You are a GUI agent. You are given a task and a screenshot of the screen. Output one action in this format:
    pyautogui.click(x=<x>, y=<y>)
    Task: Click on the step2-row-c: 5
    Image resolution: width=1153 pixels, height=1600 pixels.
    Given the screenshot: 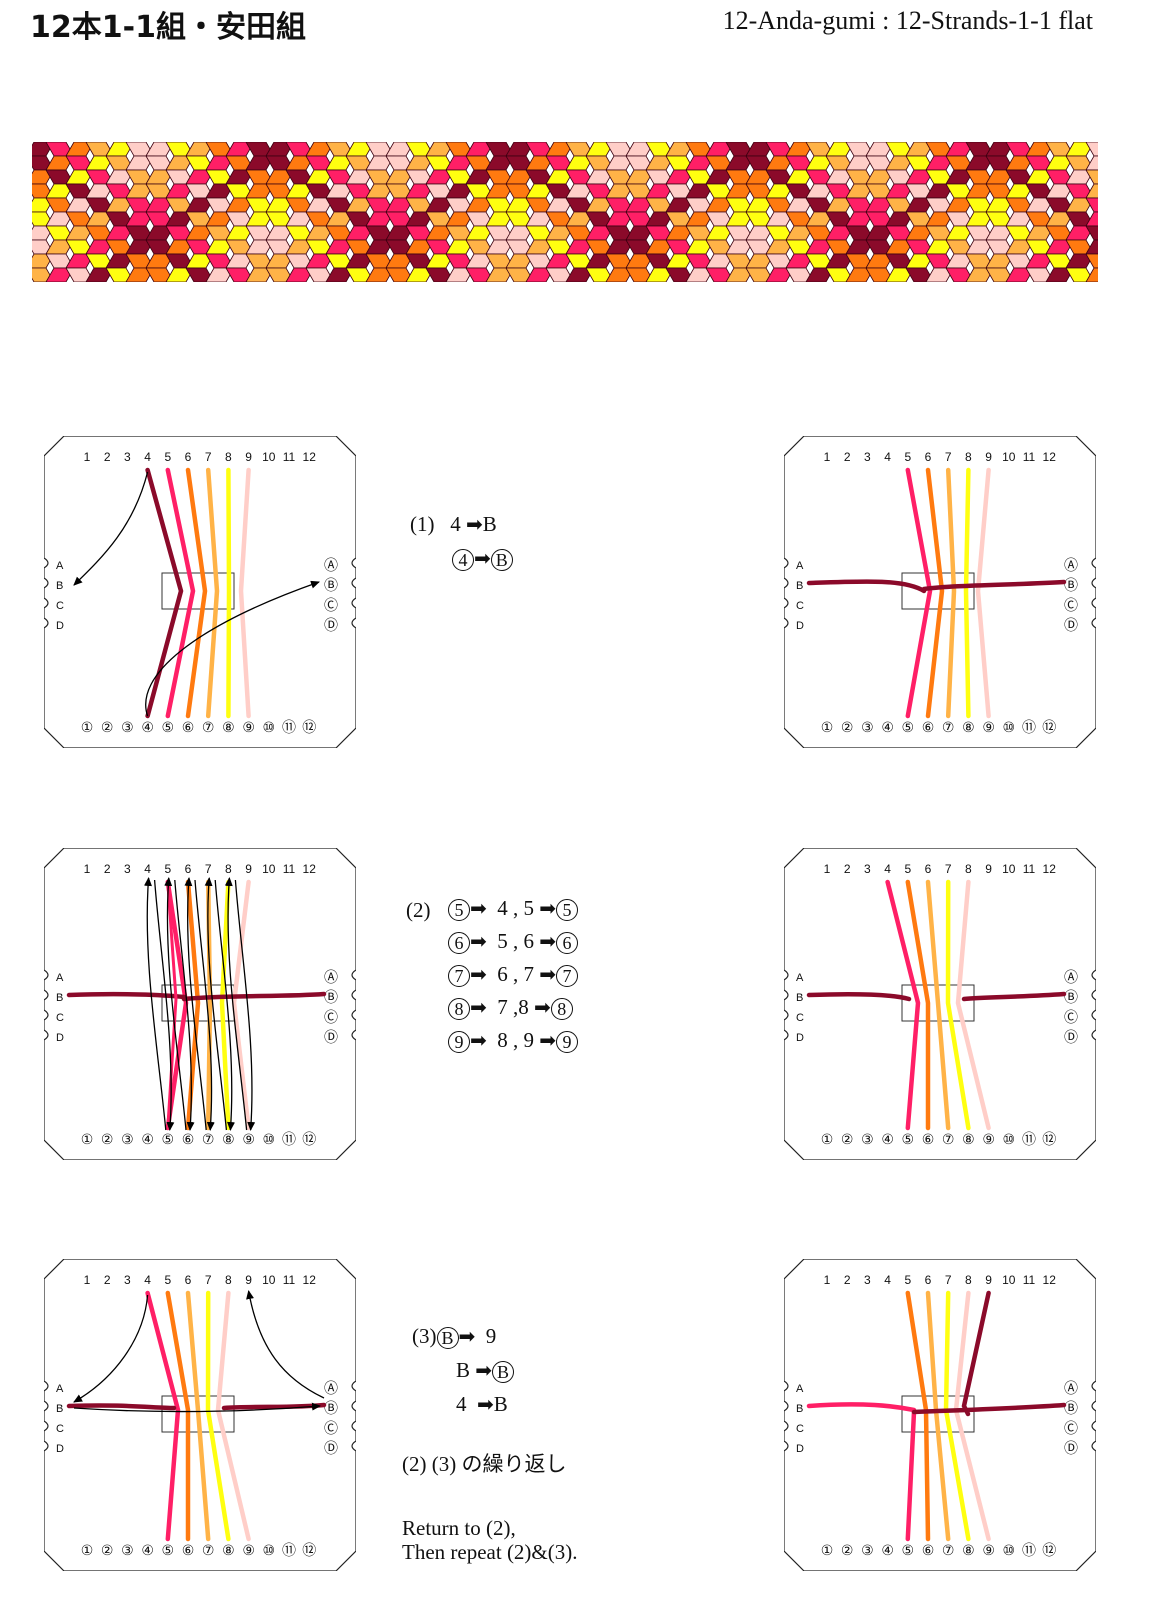 What is the action you would take?
    pyautogui.click(x=567, y=910)
    